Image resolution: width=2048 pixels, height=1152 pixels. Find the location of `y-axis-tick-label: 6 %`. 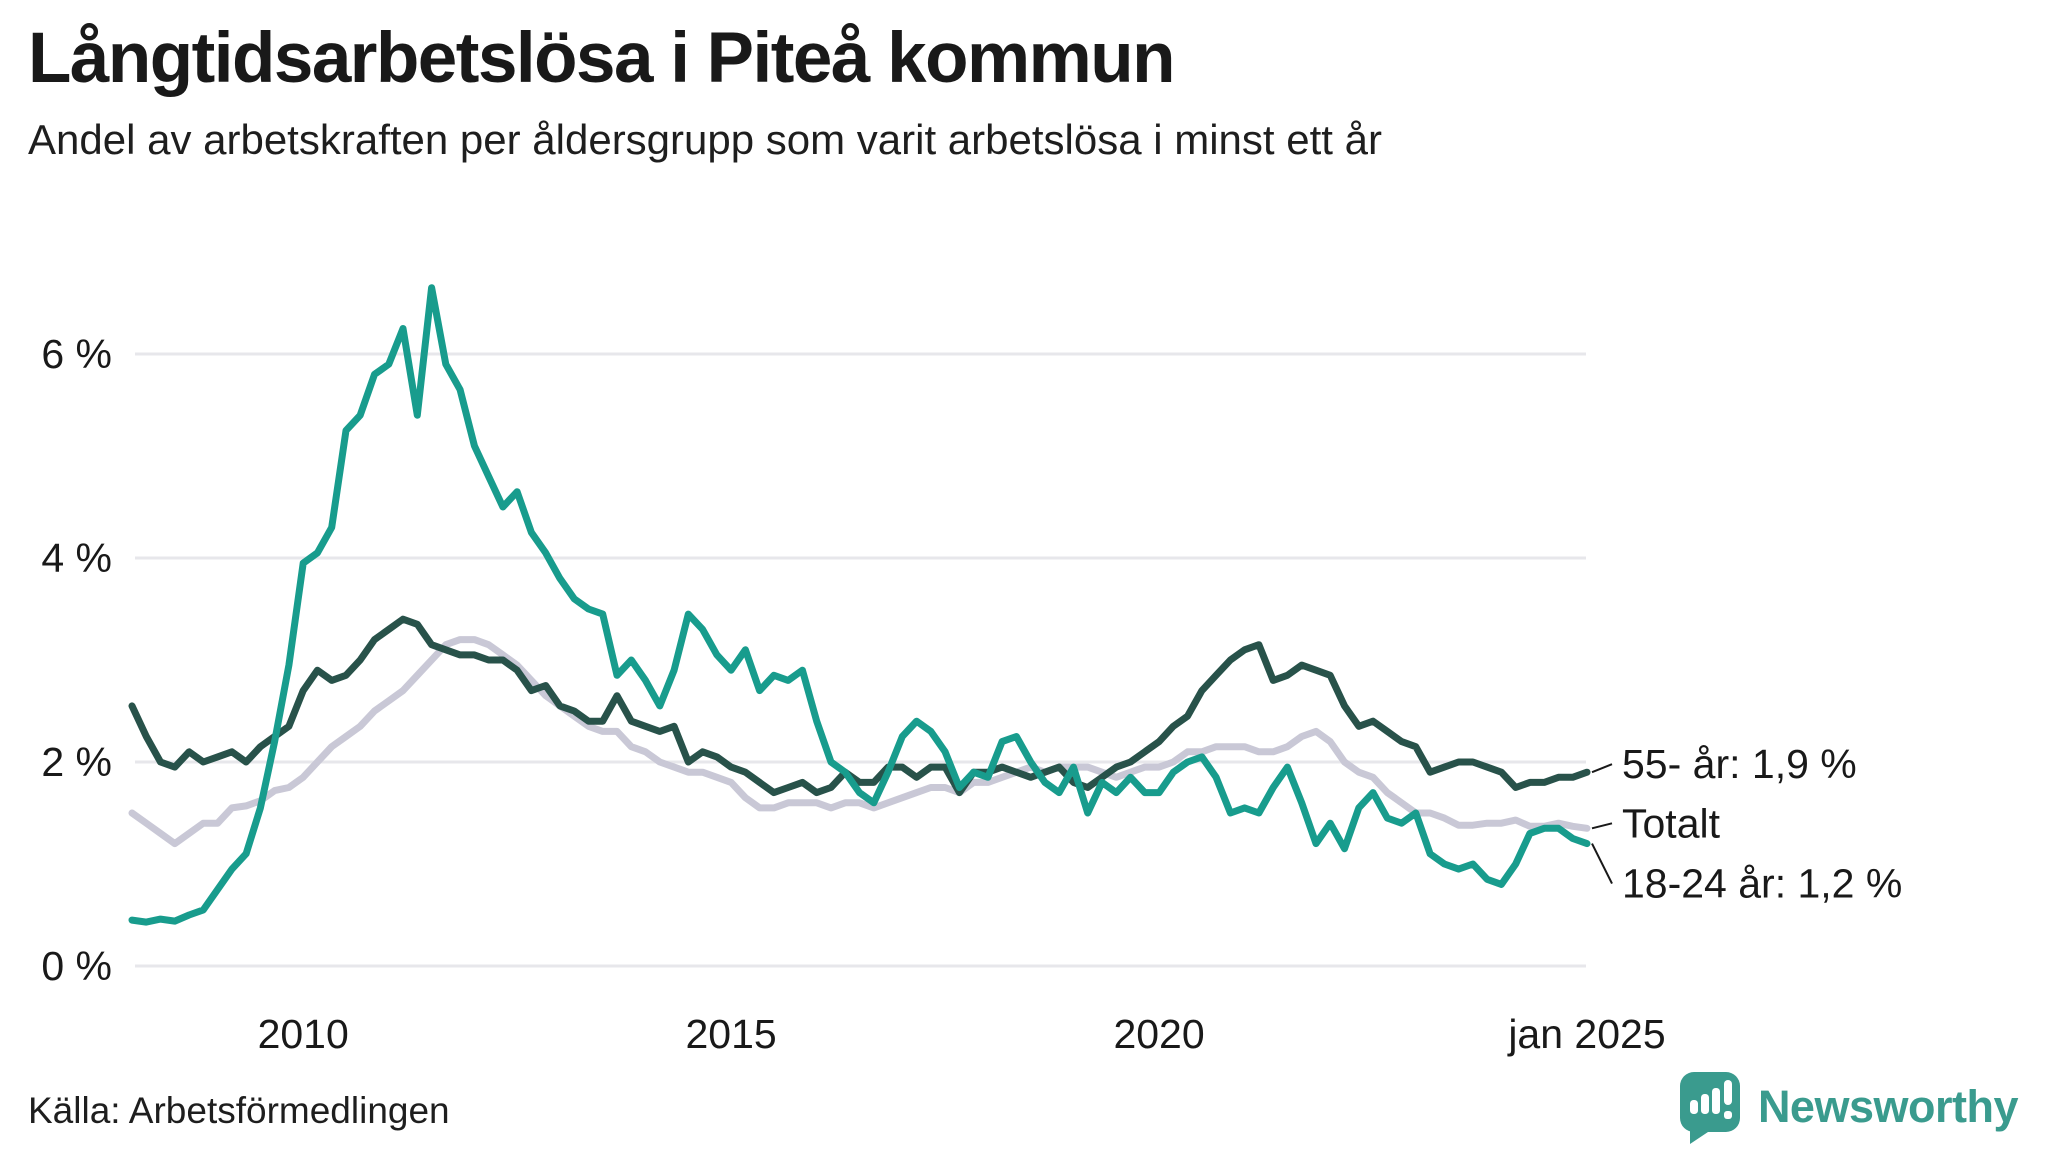

y-axis-tick-label: 6 % is located at coordinates (76, 354).